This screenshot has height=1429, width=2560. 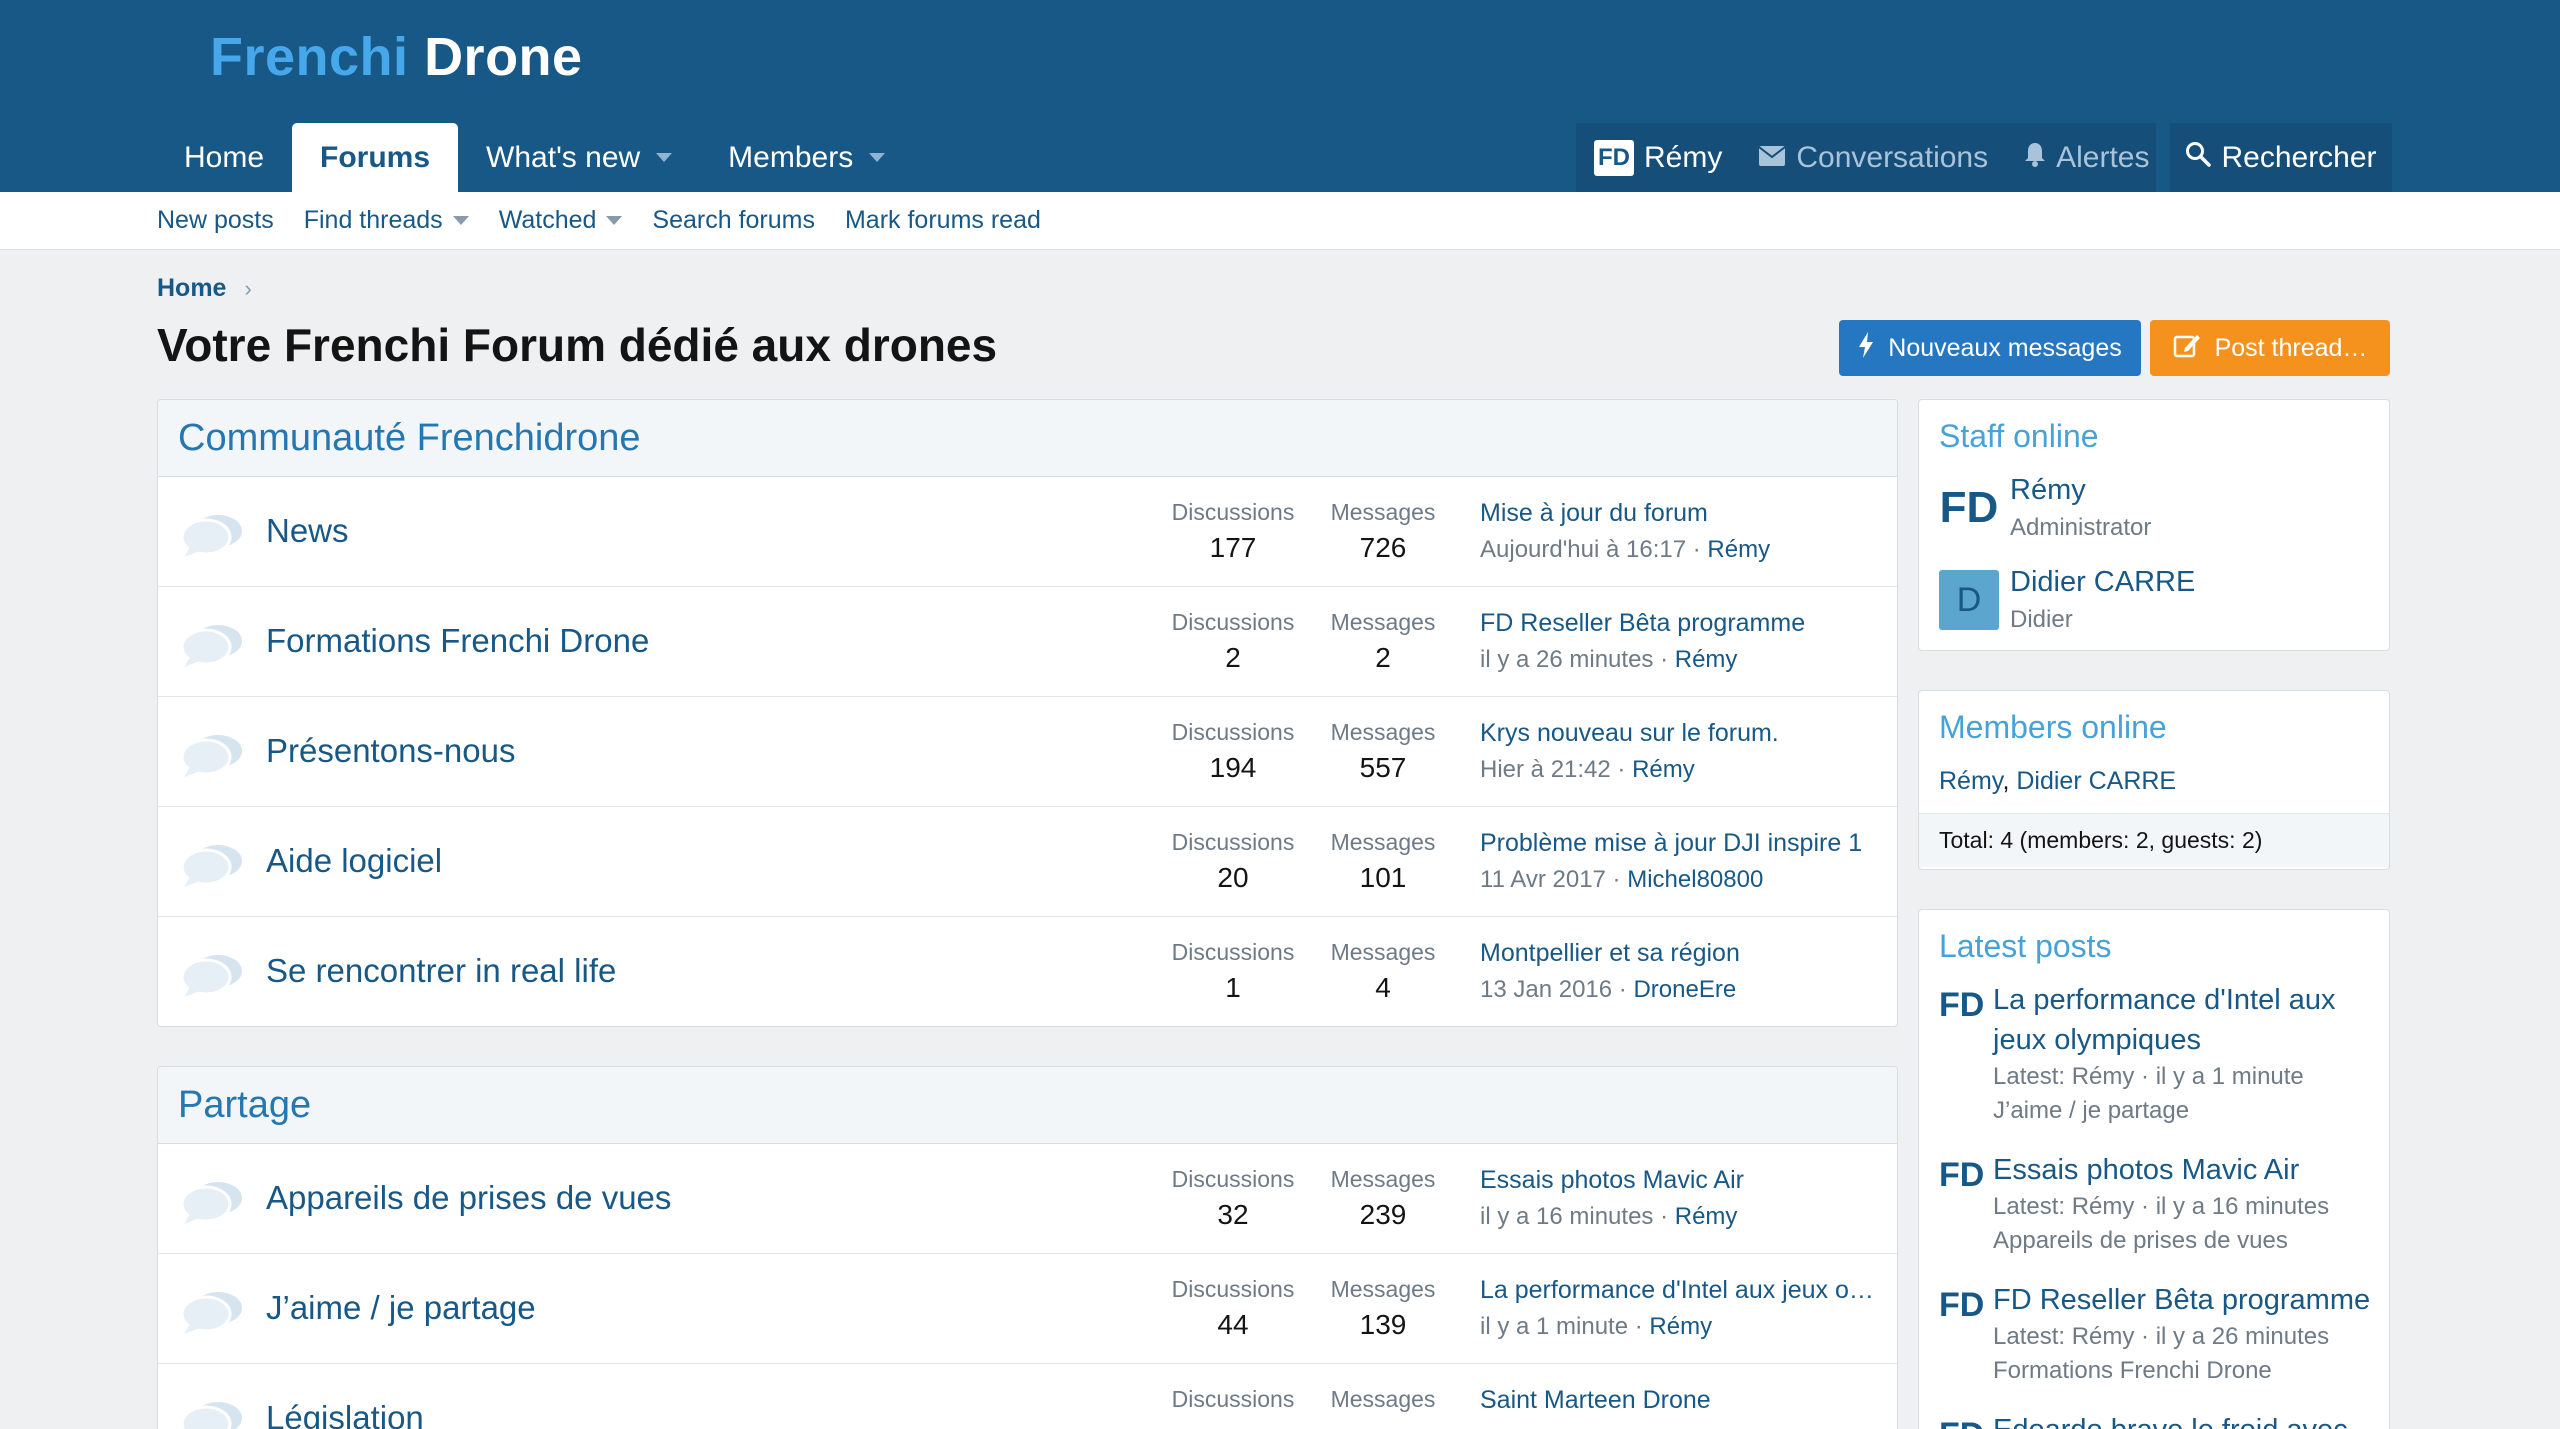 I want to click on latest-post-meta: Latest: Rémy · il y a 16 minutes, so click(x=2161, y=1206).